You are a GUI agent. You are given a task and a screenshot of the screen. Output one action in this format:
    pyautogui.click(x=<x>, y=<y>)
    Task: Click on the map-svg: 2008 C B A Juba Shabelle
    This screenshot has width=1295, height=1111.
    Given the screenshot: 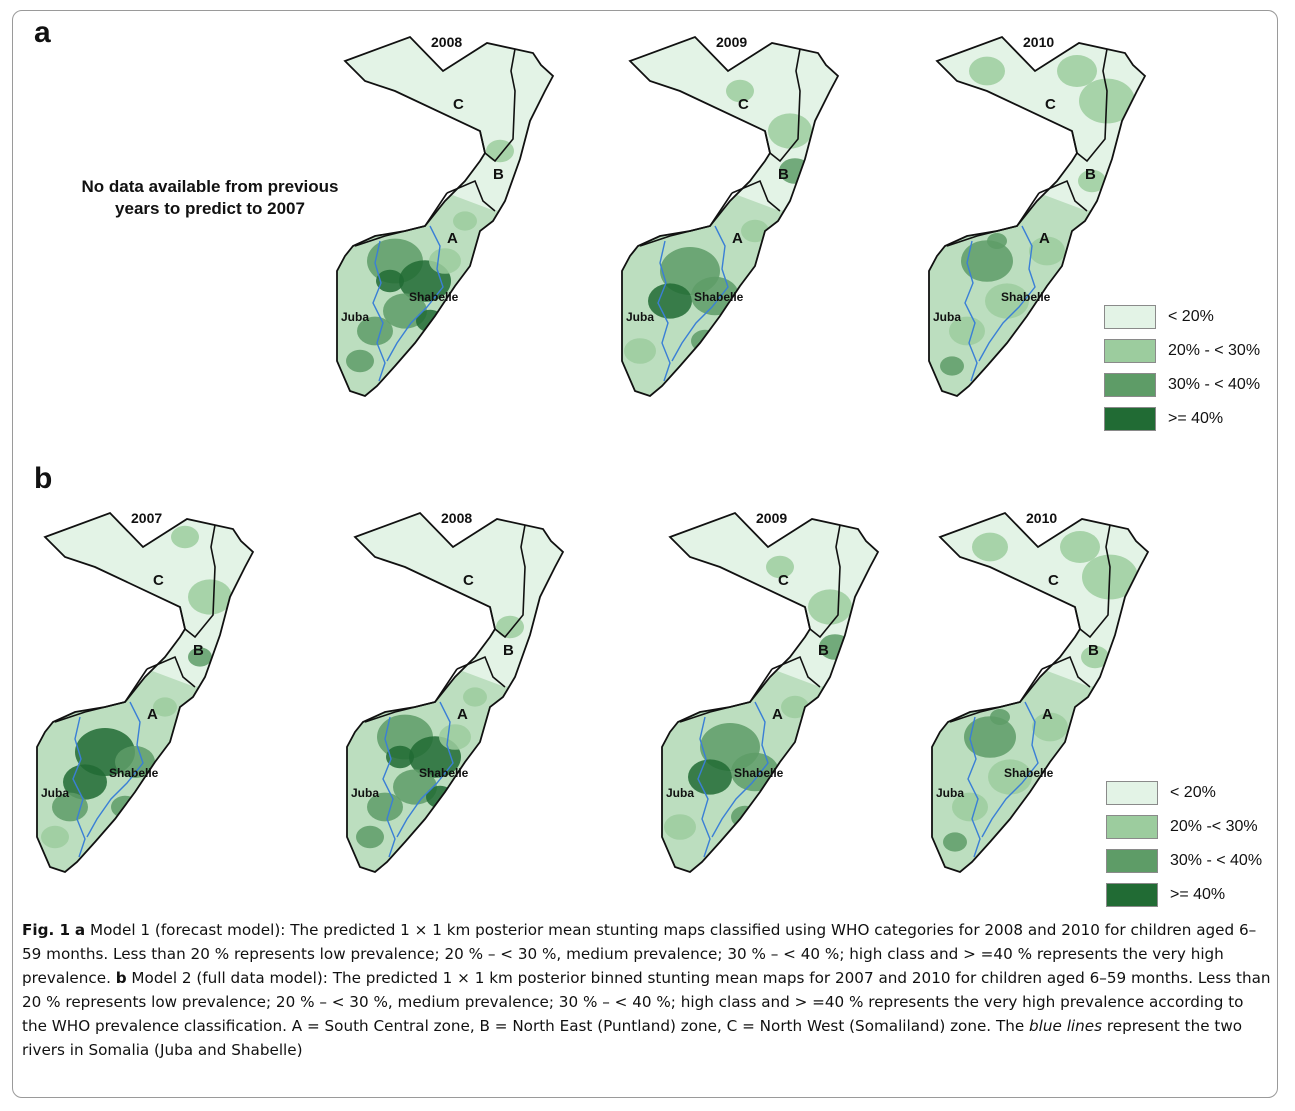 What is the action you would take?
    pyautogui.click(x=455, y=692)
    